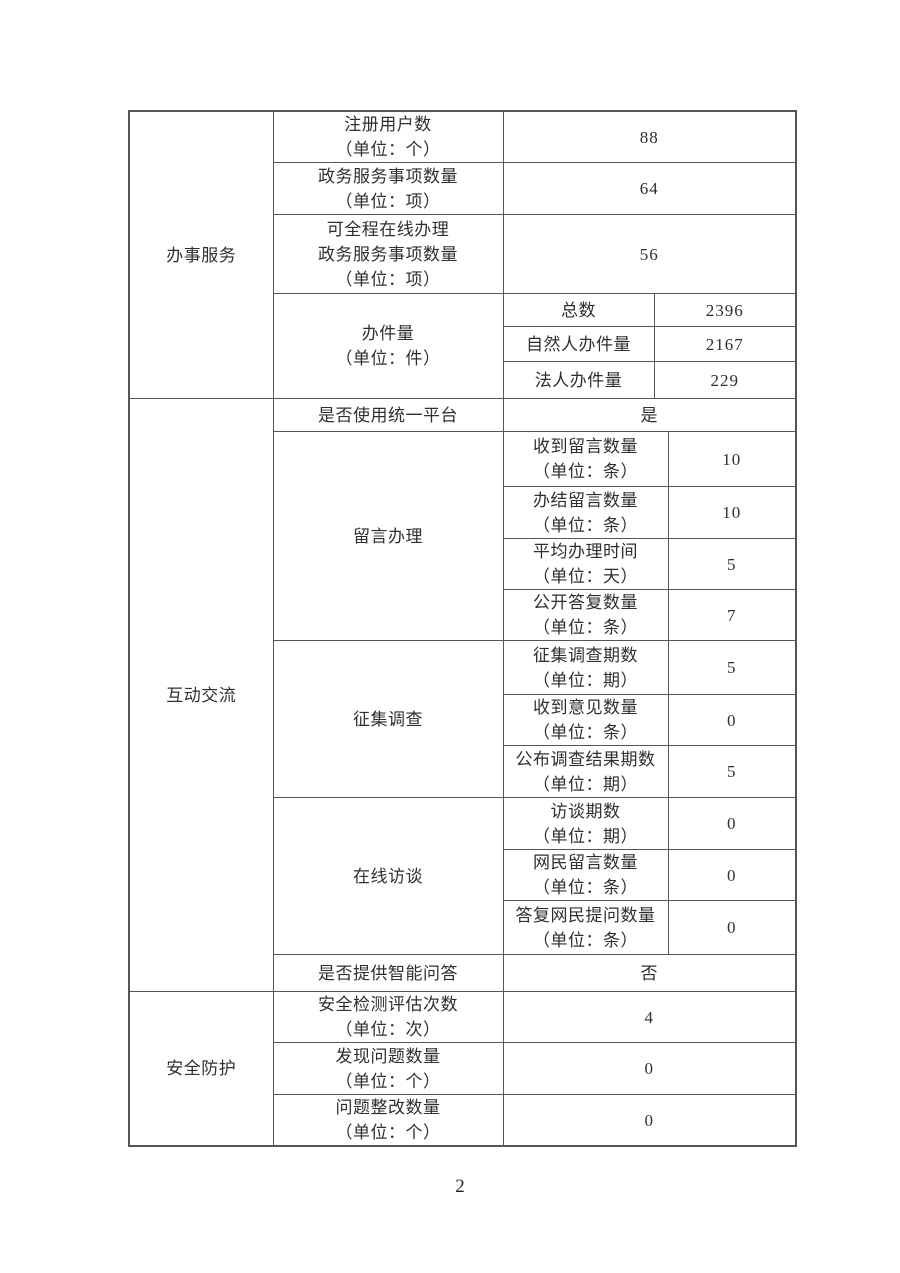 The width and height of the screenshot is (900, 1273). I want to click on row-value: 2167, so click(724, 344).